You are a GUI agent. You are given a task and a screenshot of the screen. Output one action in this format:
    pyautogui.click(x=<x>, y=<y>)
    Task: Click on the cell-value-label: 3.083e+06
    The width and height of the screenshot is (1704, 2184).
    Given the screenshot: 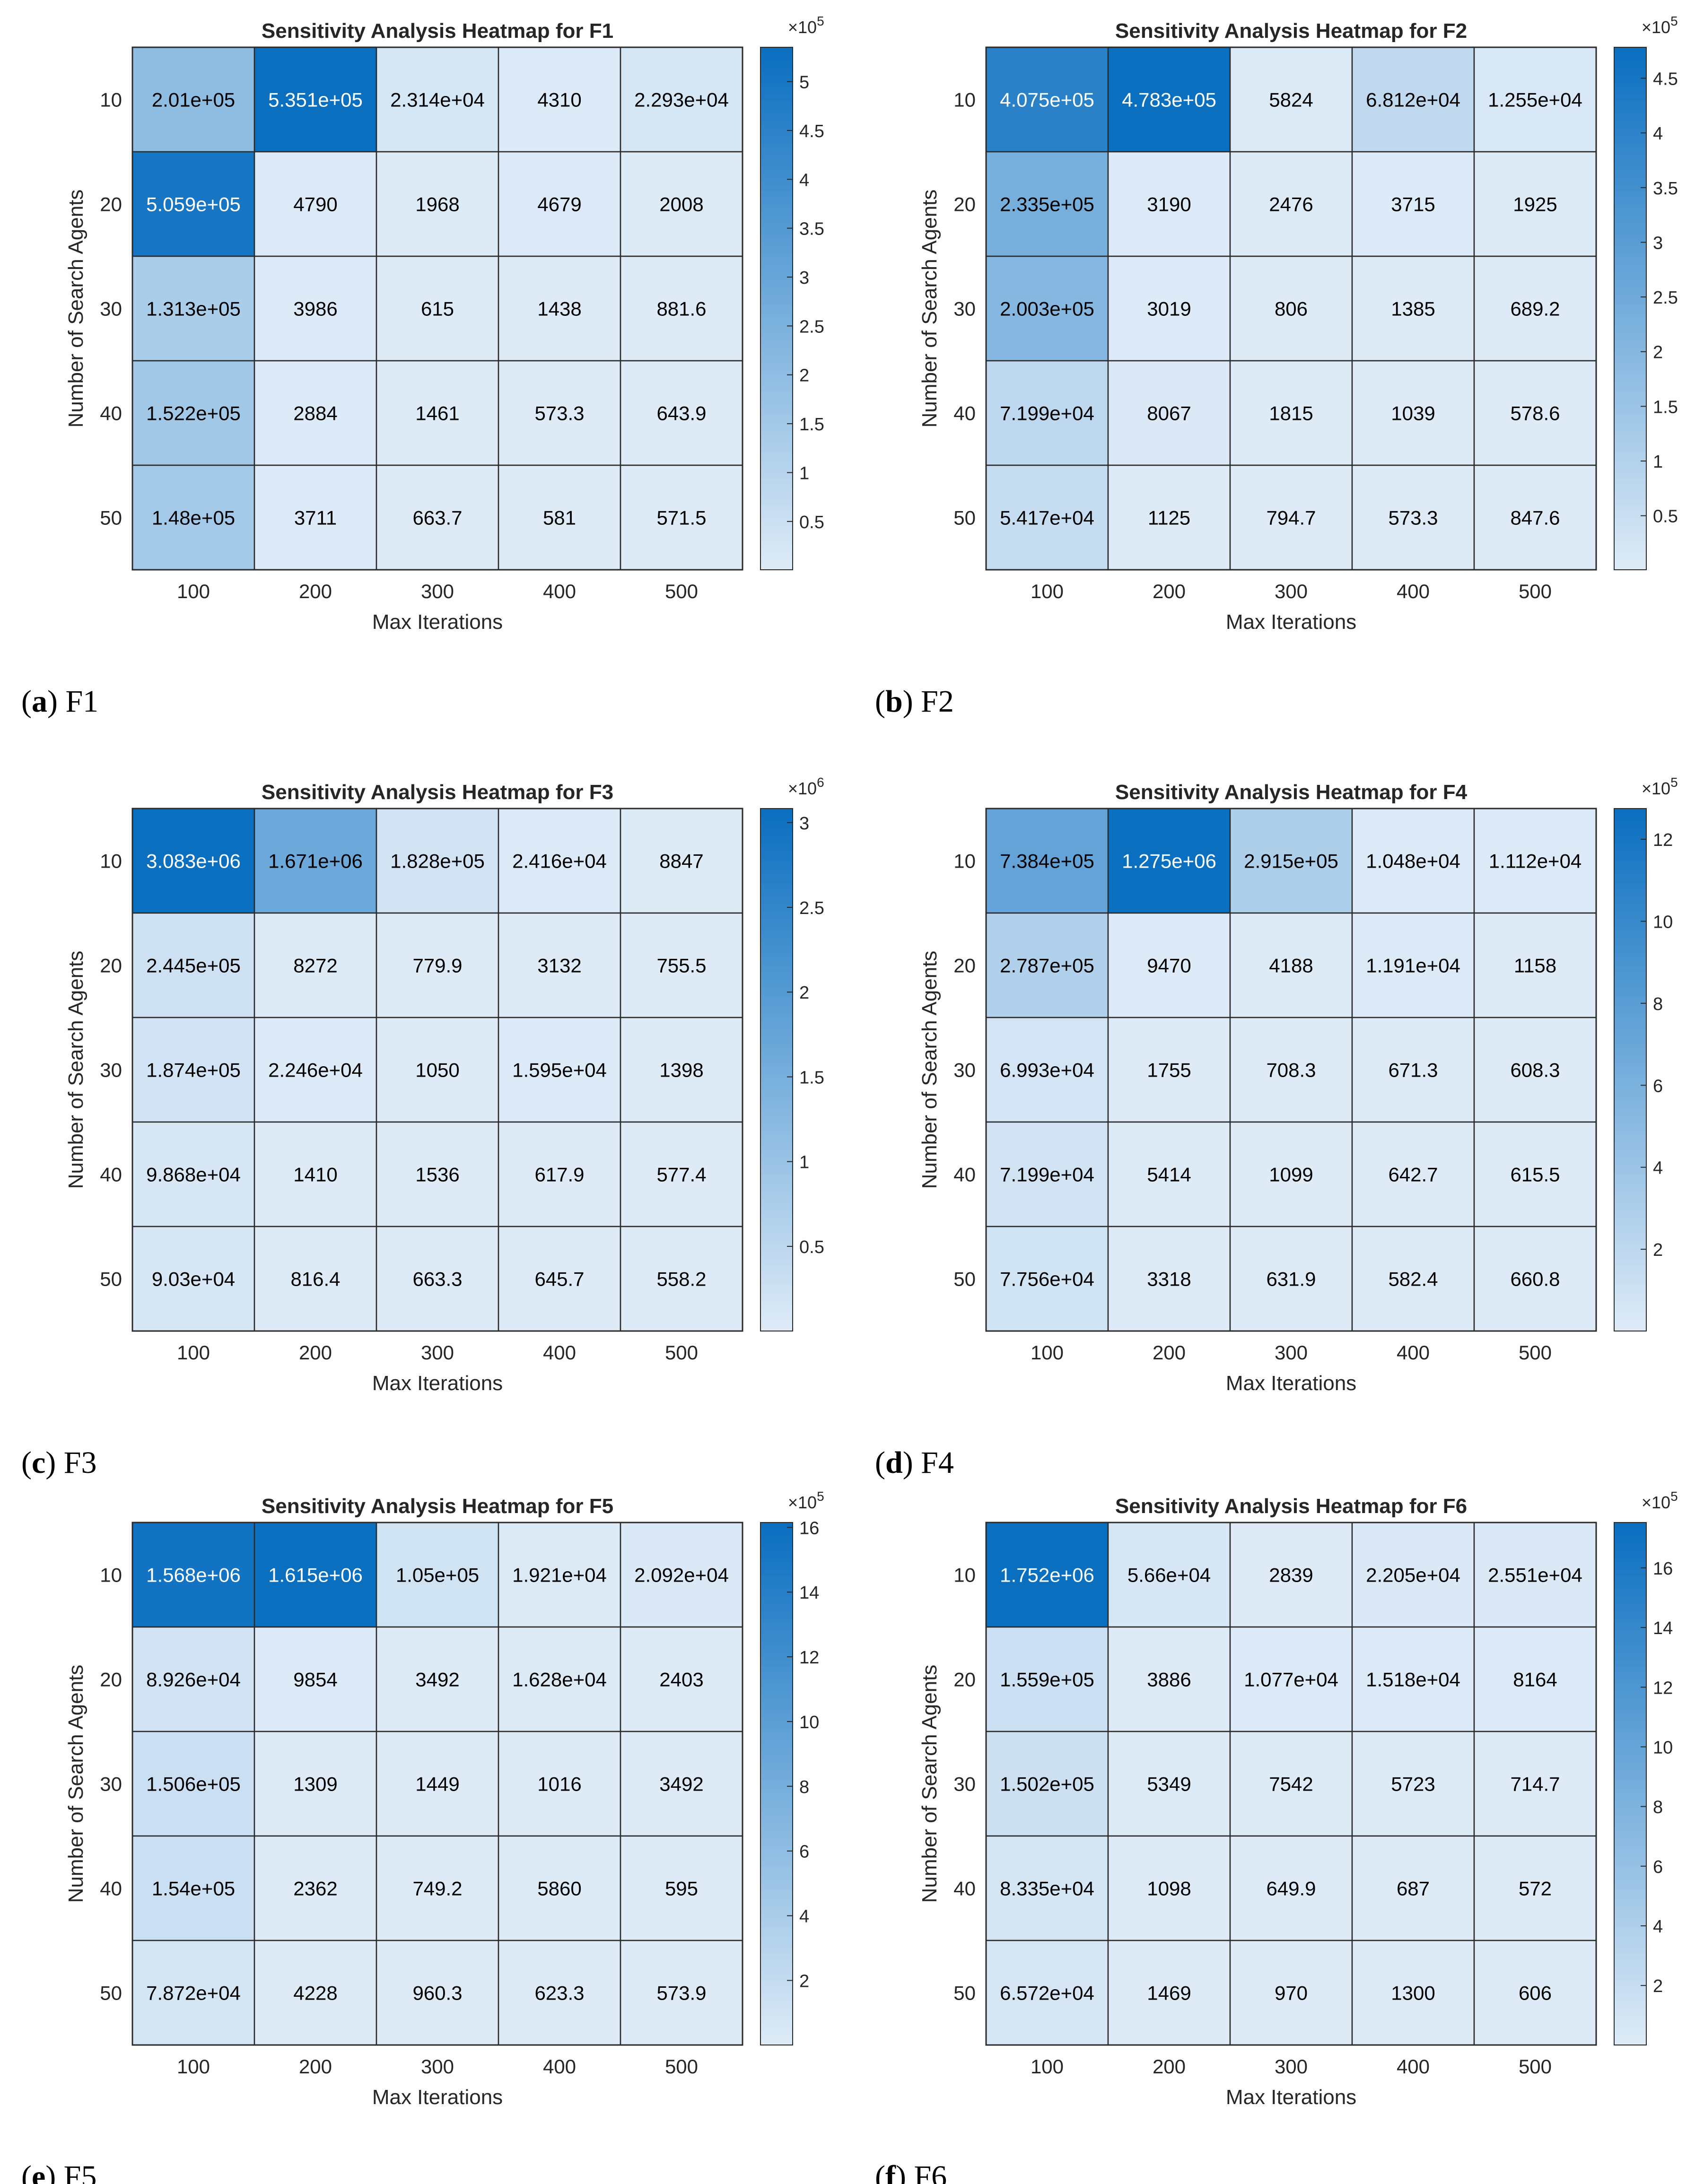 What is the action you would take?
    pyautogui.click(x=194, y=861)
    